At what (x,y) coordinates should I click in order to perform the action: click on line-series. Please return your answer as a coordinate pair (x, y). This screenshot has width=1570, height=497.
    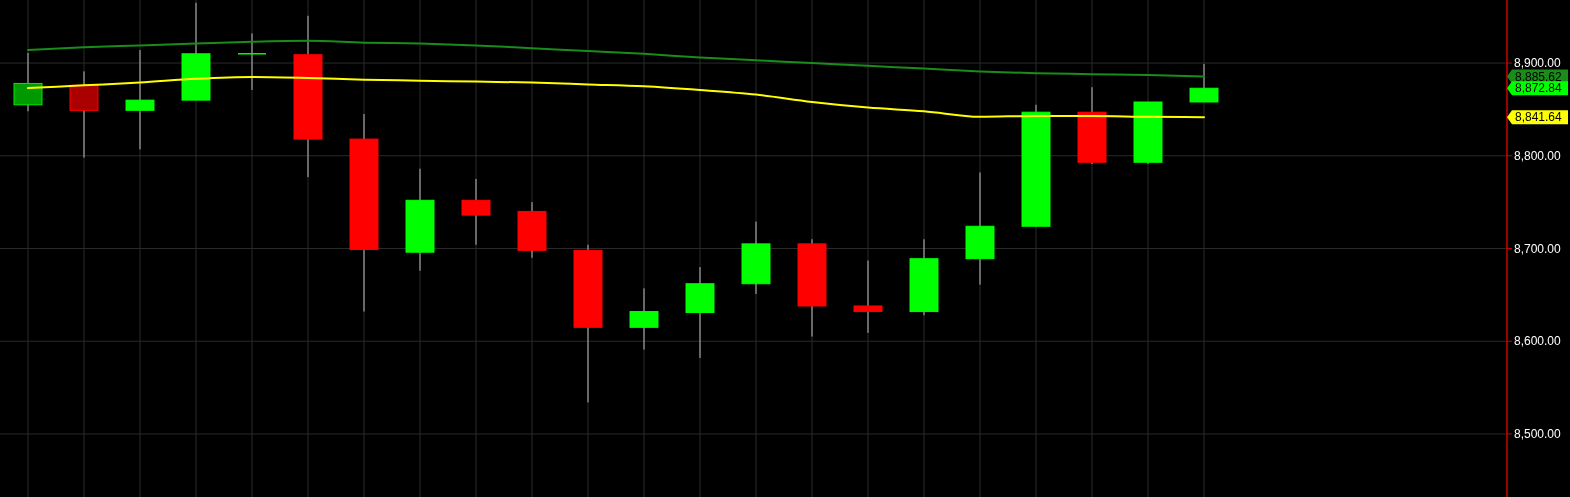
    Looking at the image, I should click on (616, 58).